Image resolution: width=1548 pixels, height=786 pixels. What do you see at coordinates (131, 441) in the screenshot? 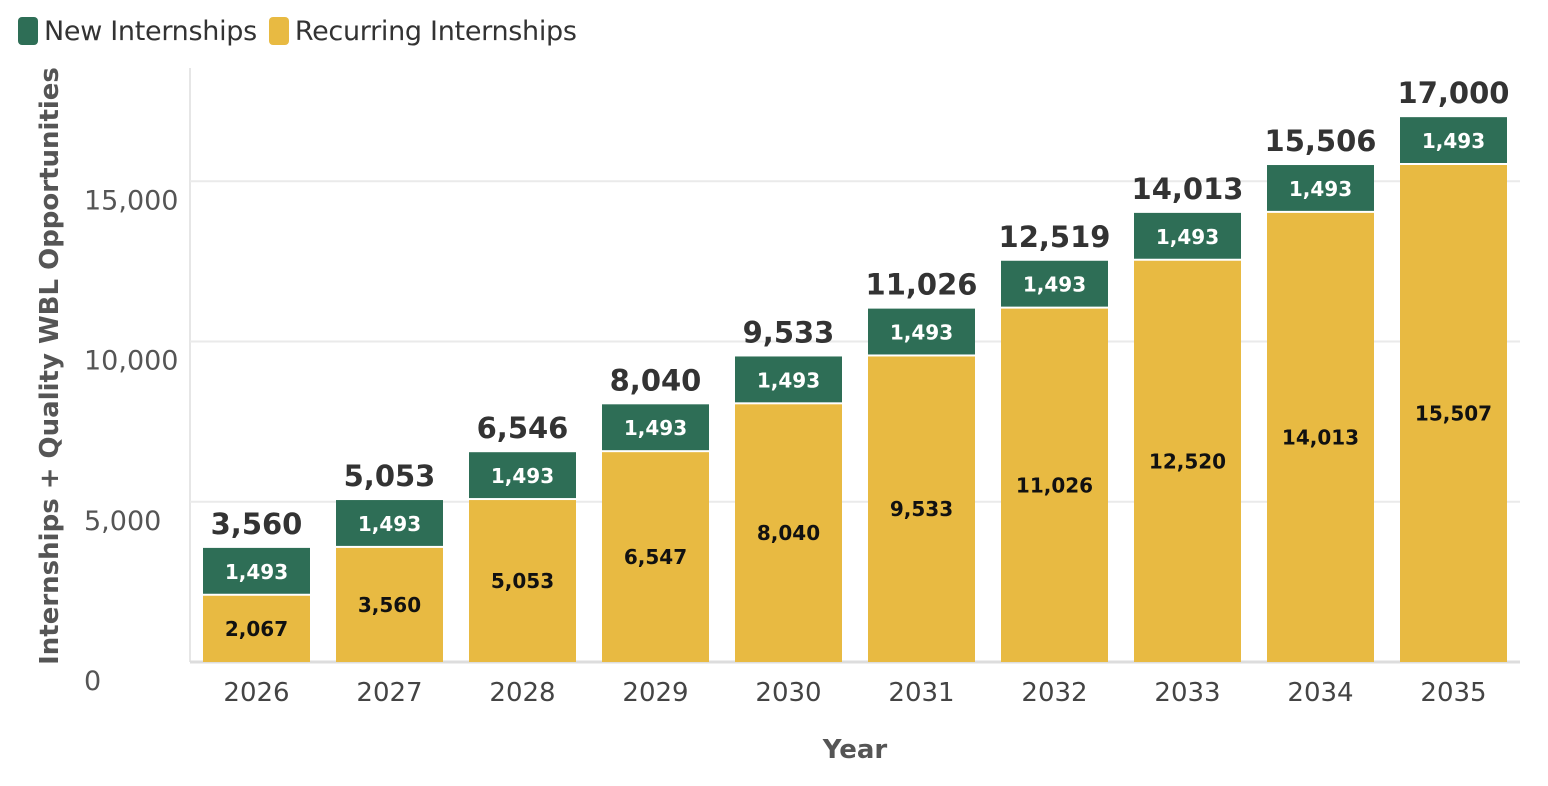
I see `y-axis-ticks: 0 5,000 10,000 15,000` at bounding box center [131, 441].